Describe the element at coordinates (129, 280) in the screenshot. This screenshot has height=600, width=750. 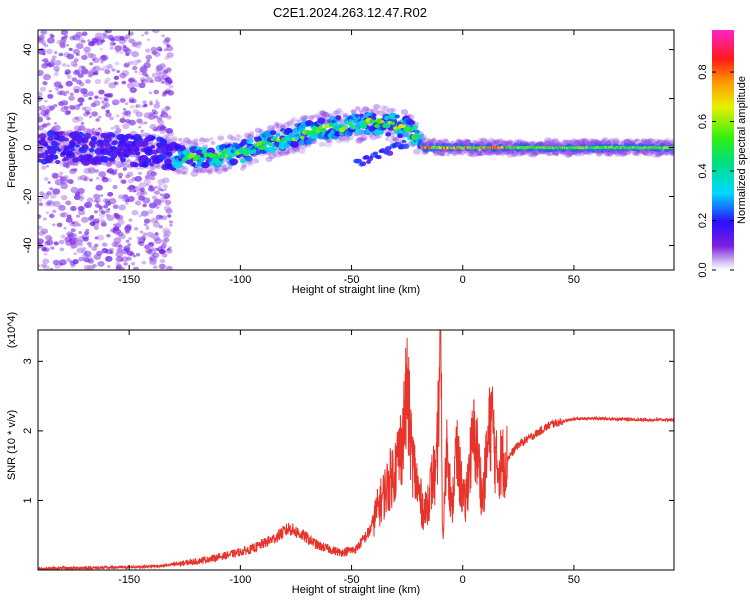
I see `spectrogram-xtick-label: -150` at that location.